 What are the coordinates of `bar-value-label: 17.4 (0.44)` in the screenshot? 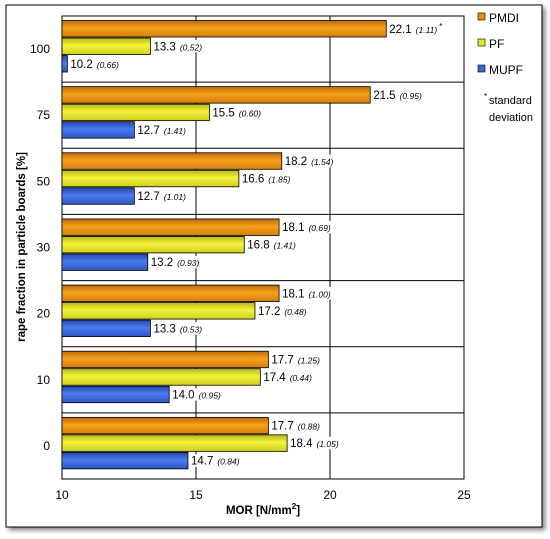 It's located at (287, 378).